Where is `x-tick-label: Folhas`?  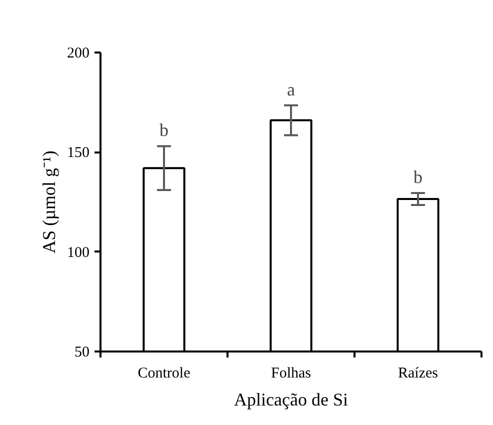 x-tick-label: Folhas is located at coordinates (291, 374).